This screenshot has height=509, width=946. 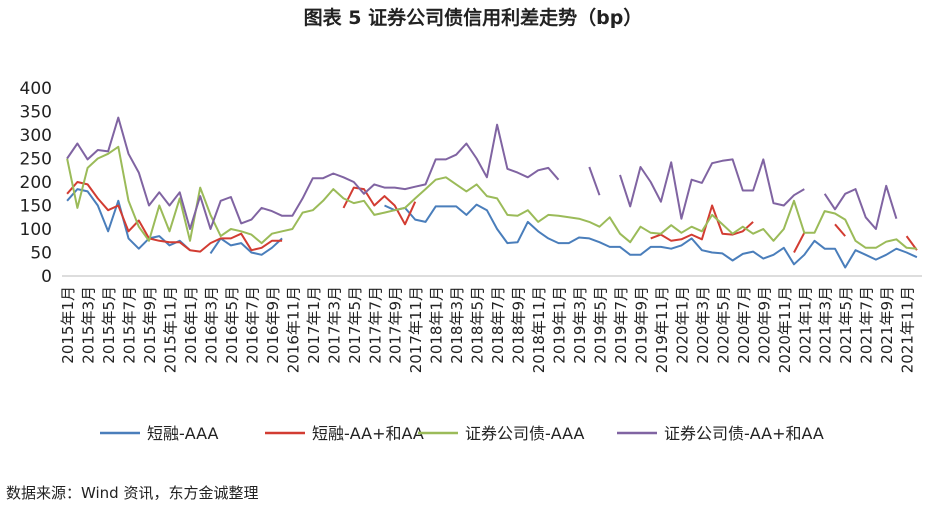 I want to click on y-tick-label: 50, so click(x=41, y=254).